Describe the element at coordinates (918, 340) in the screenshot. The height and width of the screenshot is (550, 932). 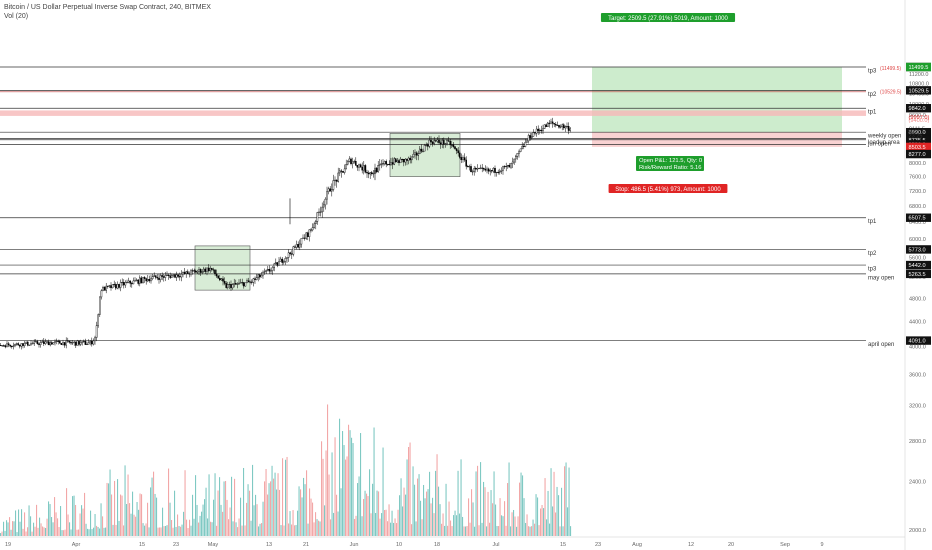
I see `level-axis-tag: 4091.0` at that location.